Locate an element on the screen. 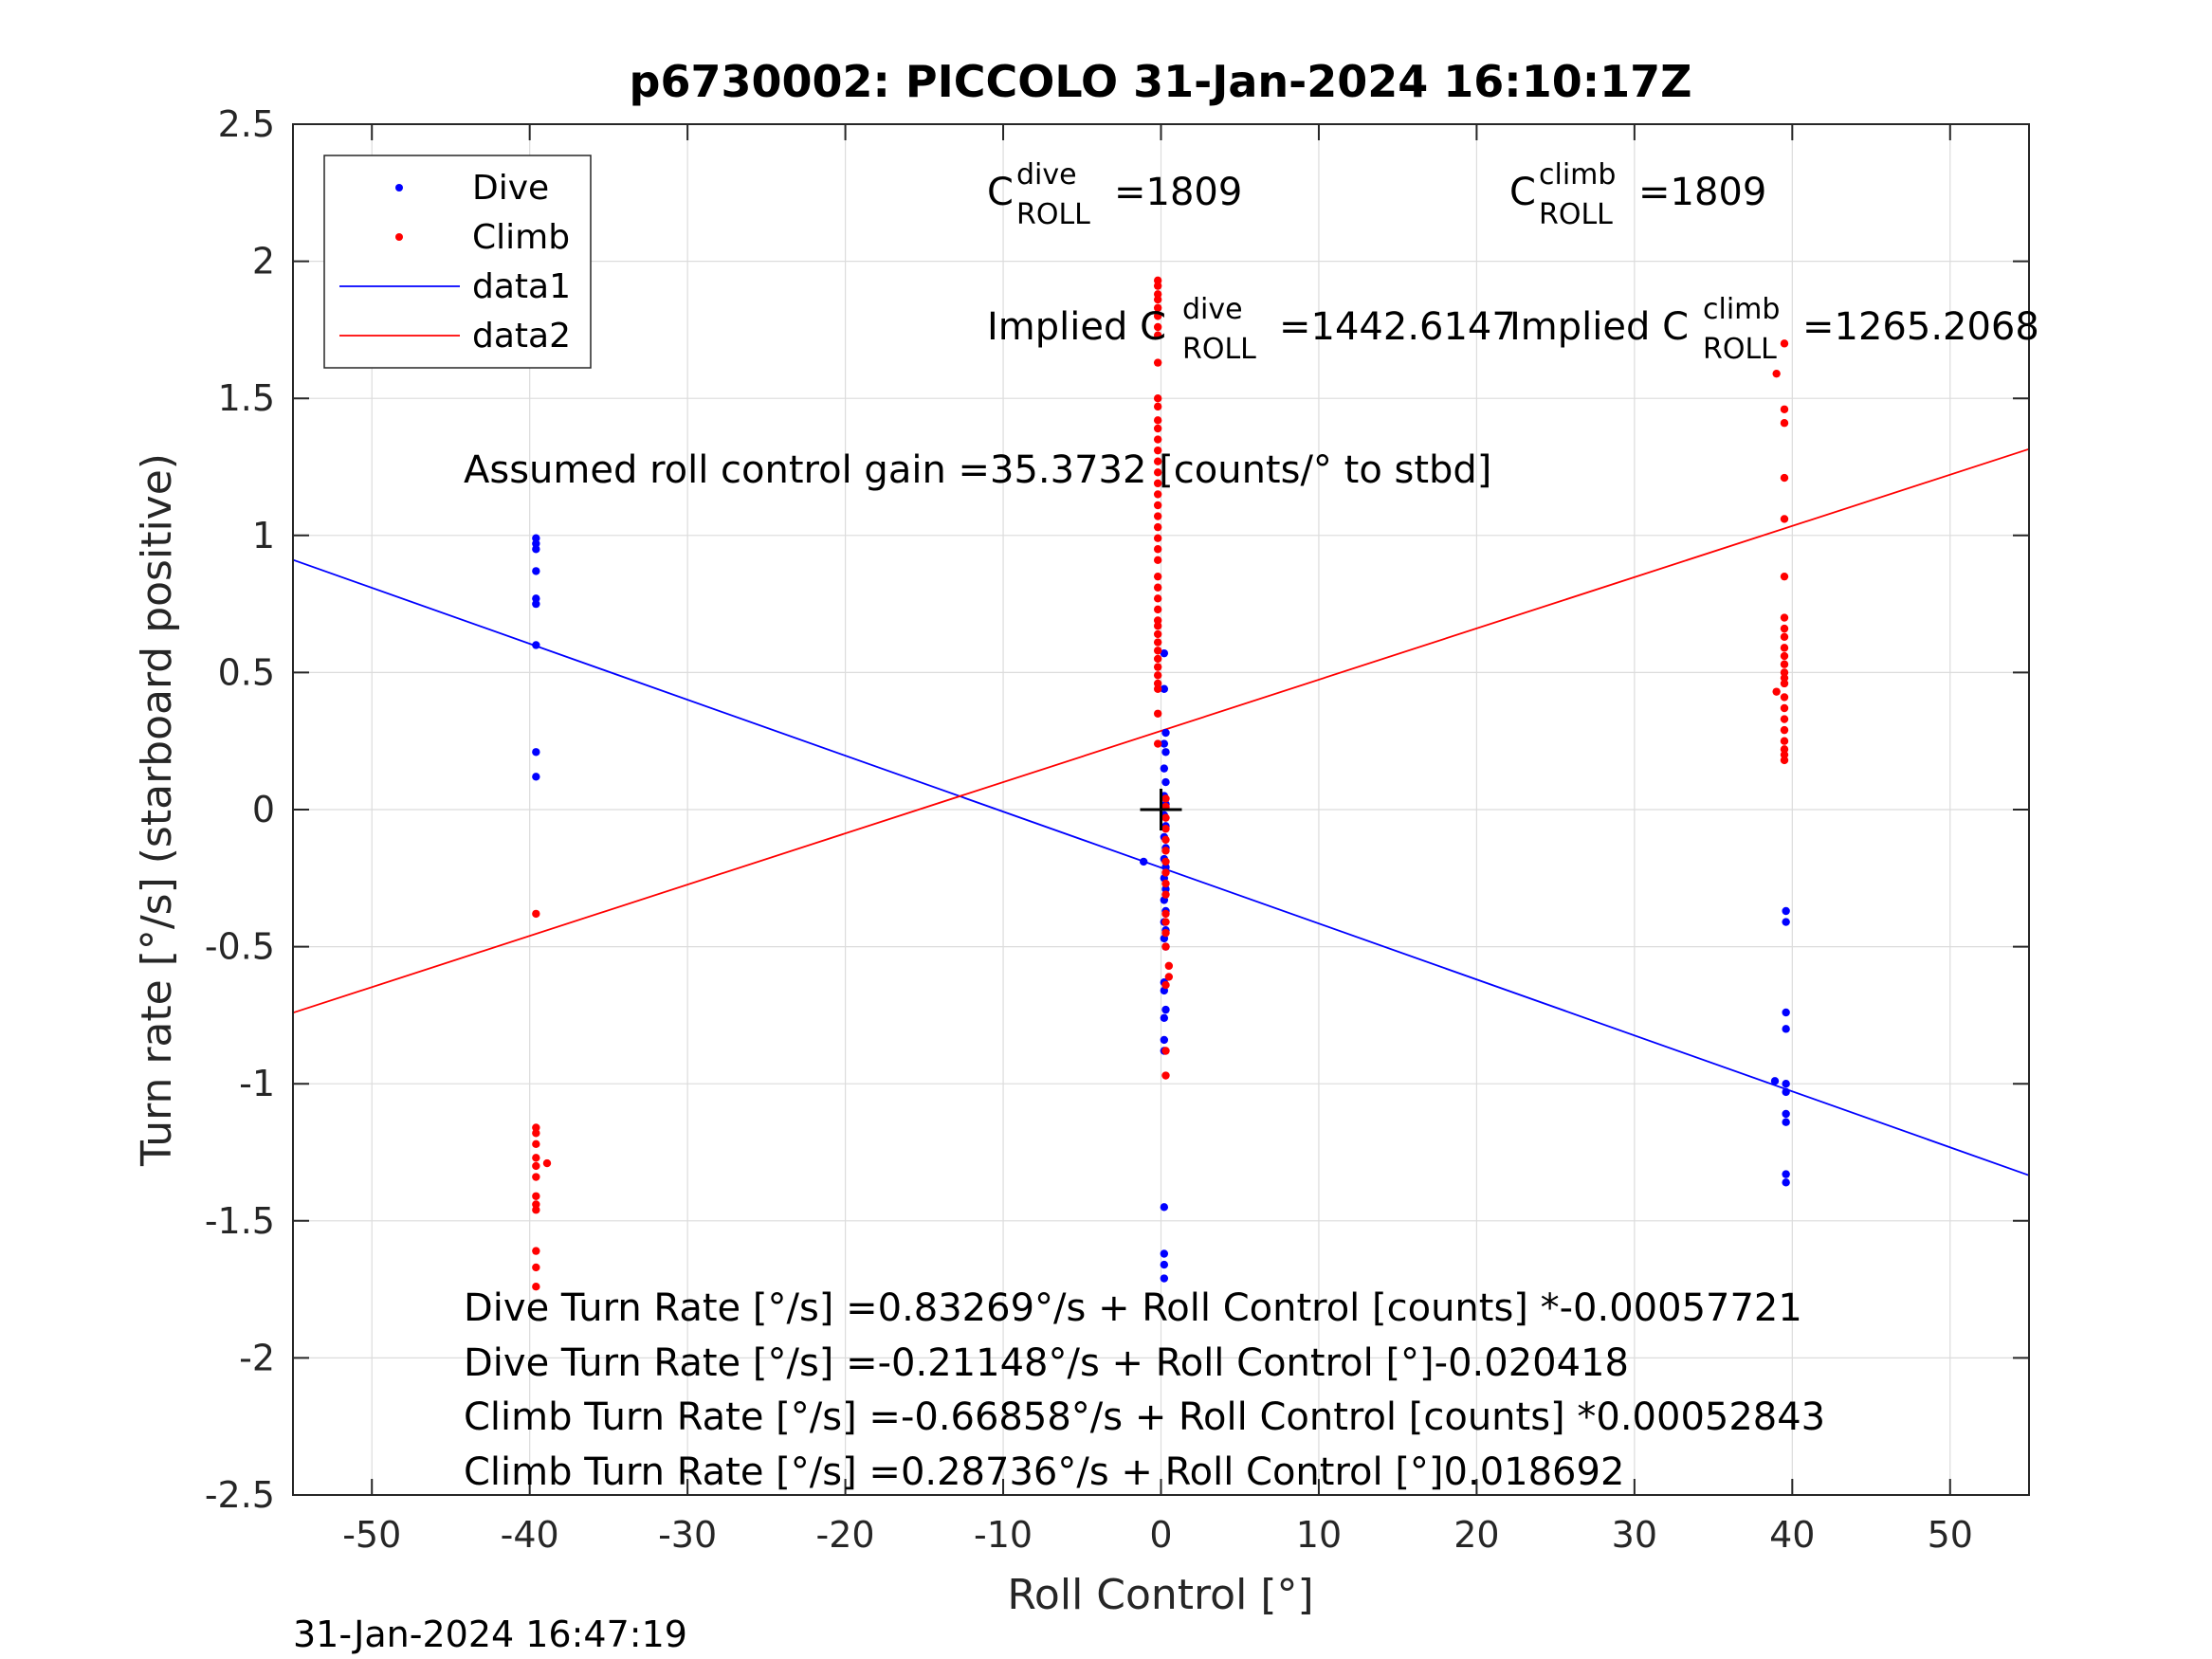 This screenshot has height=1659, width=2212. implied-dive-value: =1442.6147 is located at coordinates (1397, 327).